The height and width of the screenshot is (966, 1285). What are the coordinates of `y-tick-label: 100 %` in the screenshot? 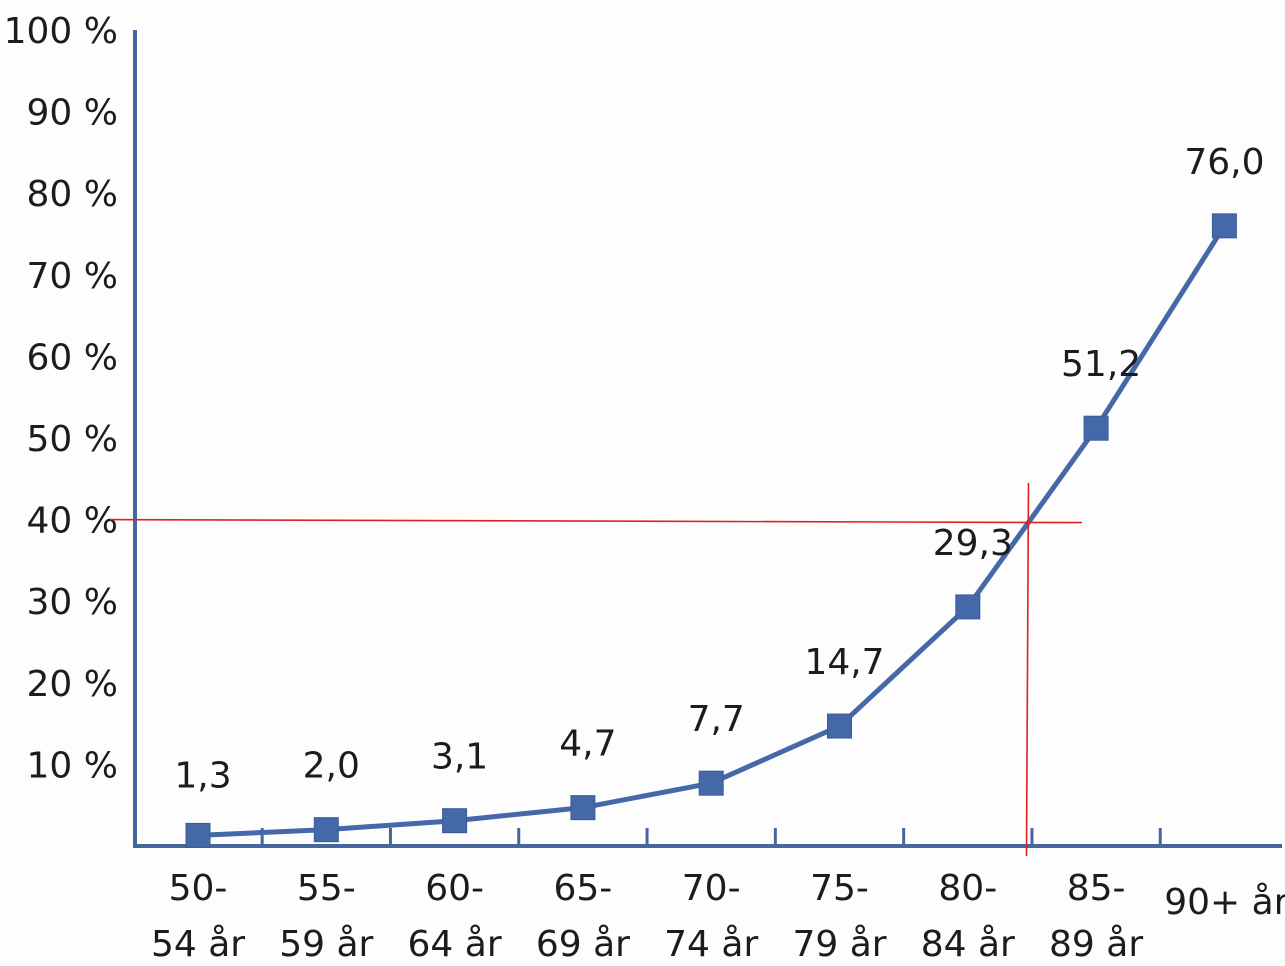 It's located at (61, 31).